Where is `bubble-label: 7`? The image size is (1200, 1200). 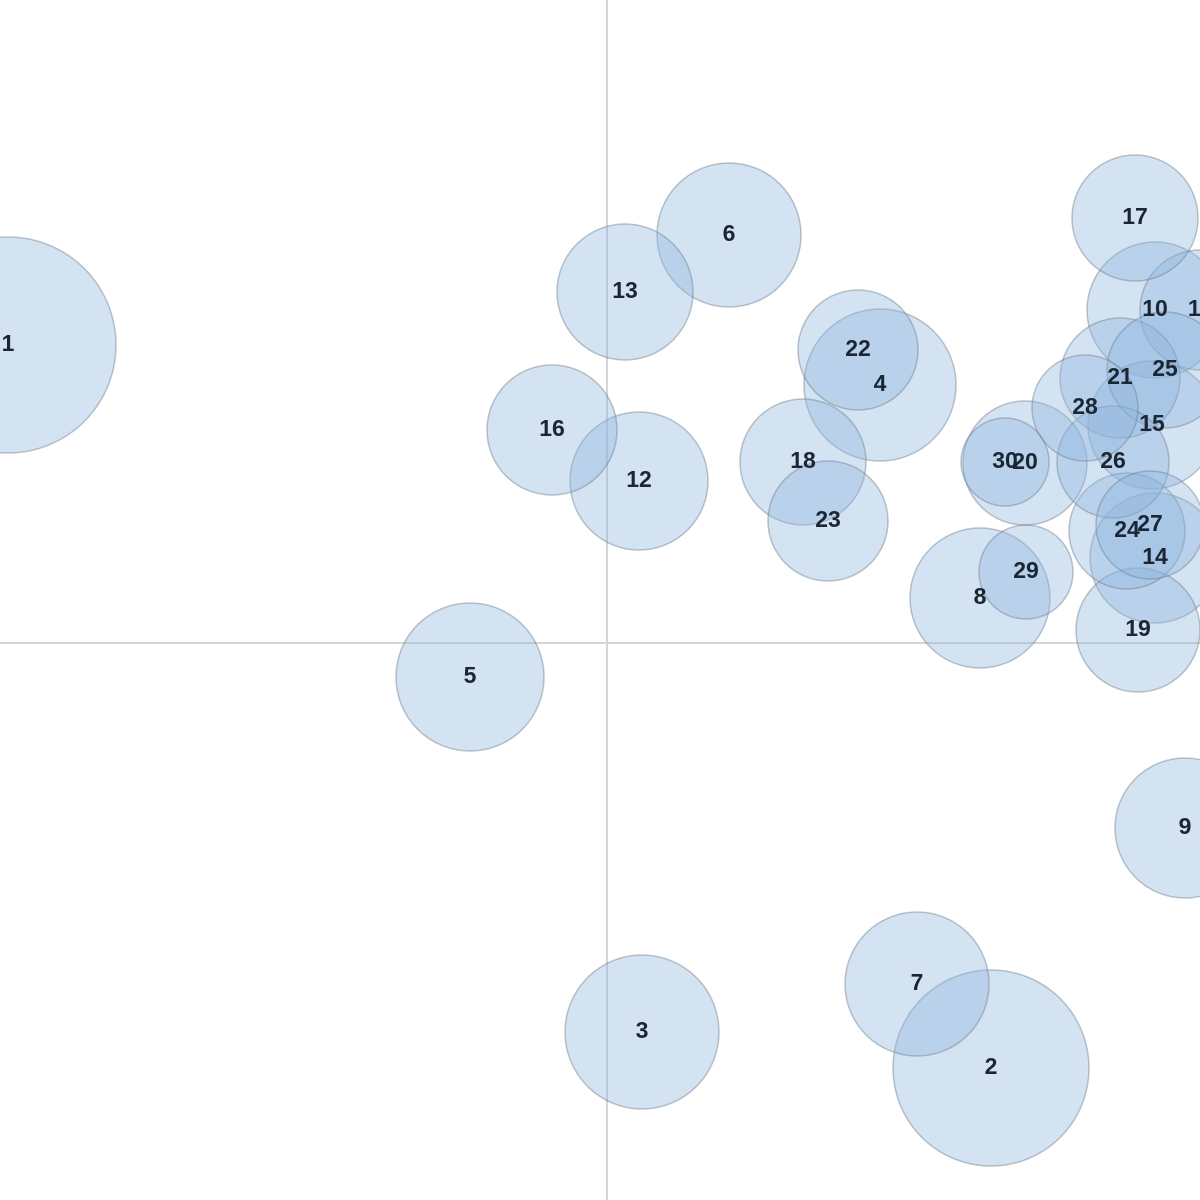
bubble-label: 7 is located at coordinates (917, 982).